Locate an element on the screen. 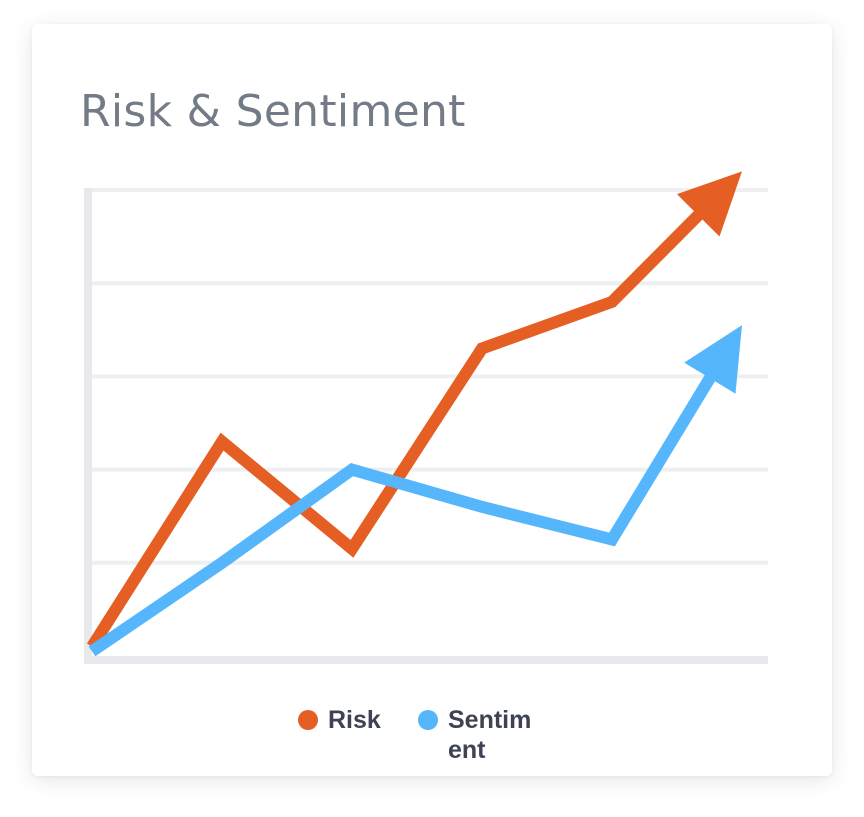 The width and height of the screenshot is (864, 817). legend-item-sentiment: Sentiment is located at coordinates (481, 735).